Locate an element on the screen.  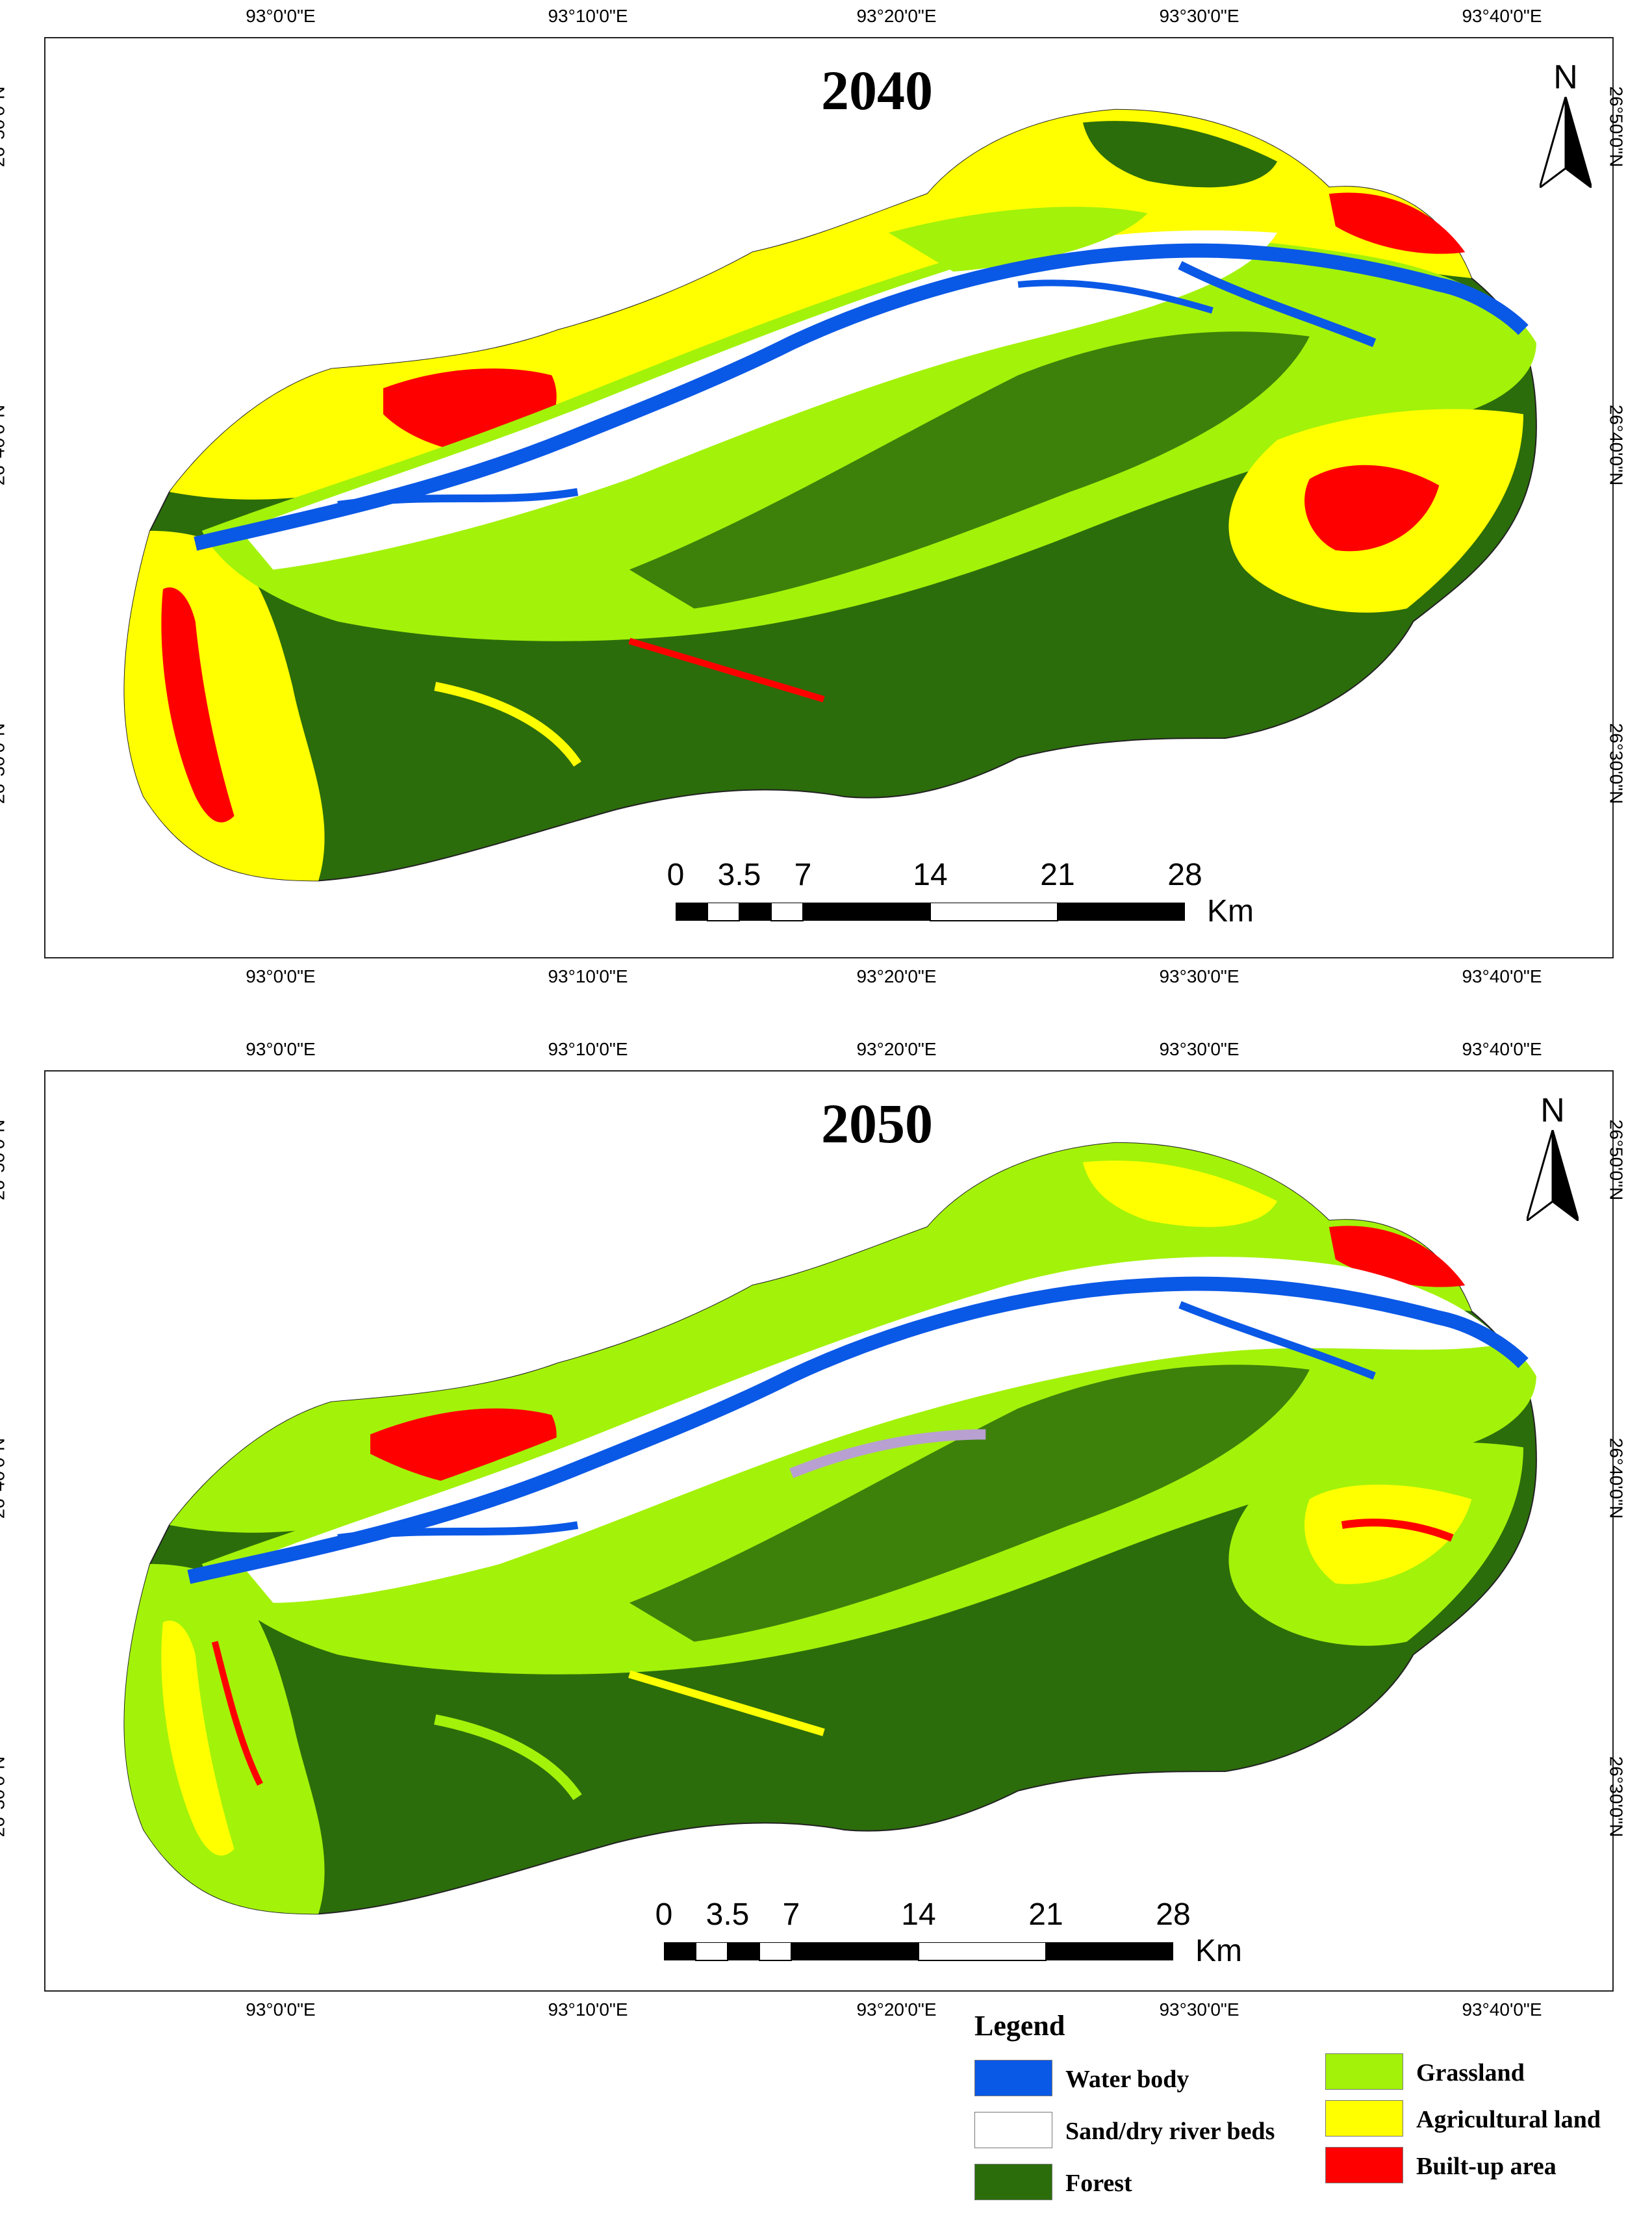
legend-title: Legend is located at coordinates (1020, 2026).